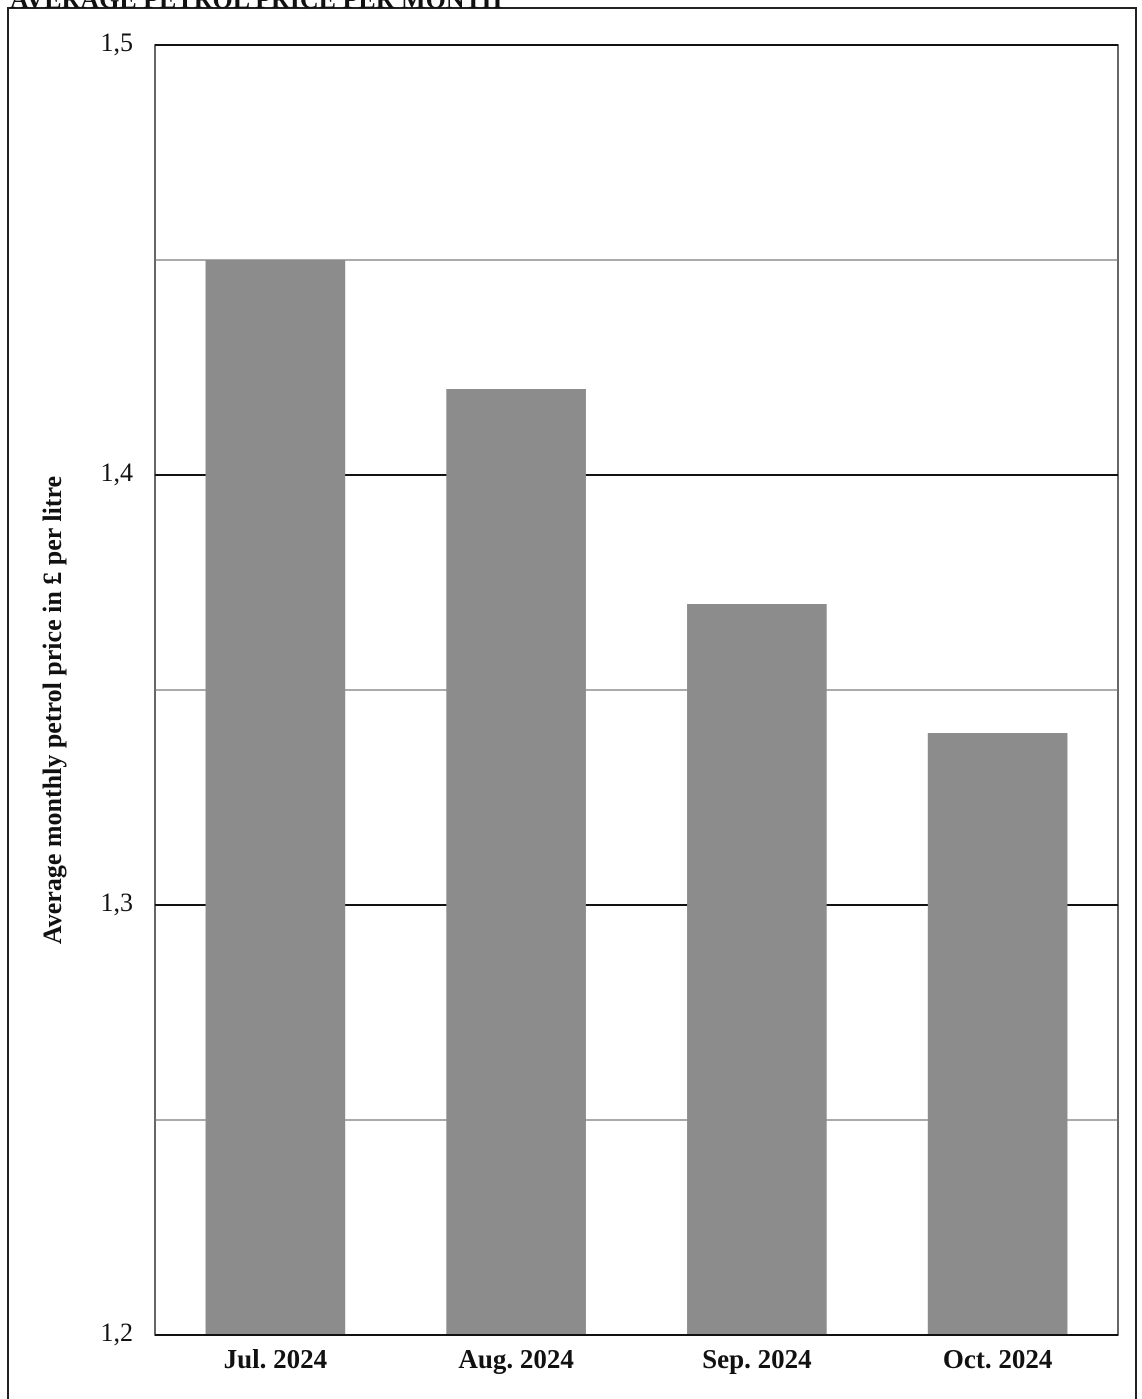  What do you see at coordinates (757, 1359) in the screenshot?
I see `x-tick-label: Sep. 2024` at bounding box center [757, 1359].